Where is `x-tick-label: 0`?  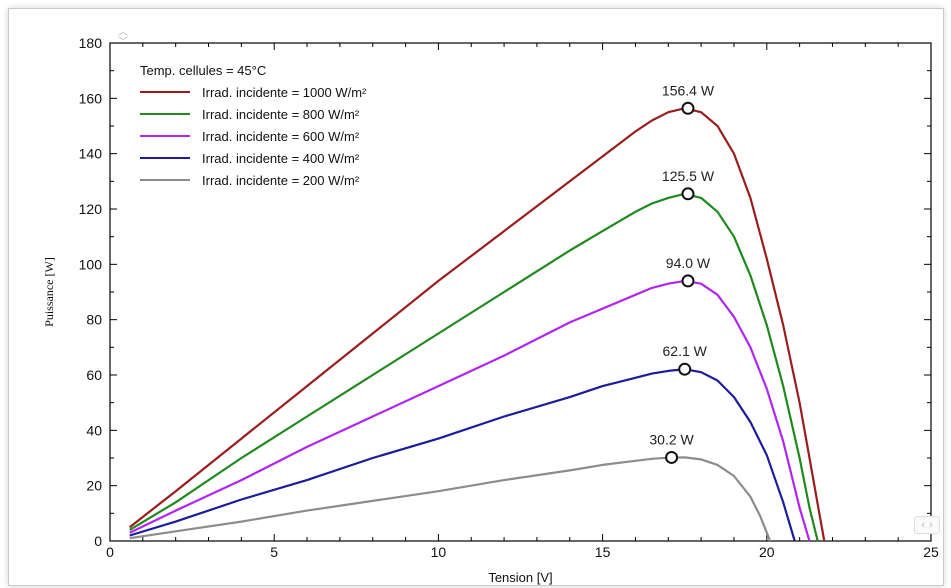 x-tick-label: 0 is located at coordinates (110, 552).